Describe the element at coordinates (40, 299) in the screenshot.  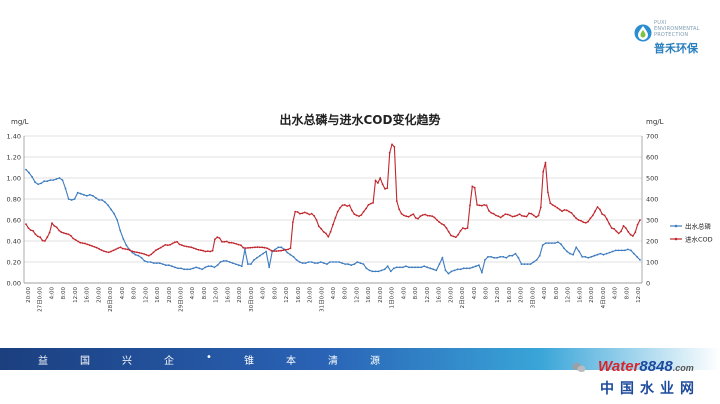
I see `x-tick-label: 27日0:00` at that location.